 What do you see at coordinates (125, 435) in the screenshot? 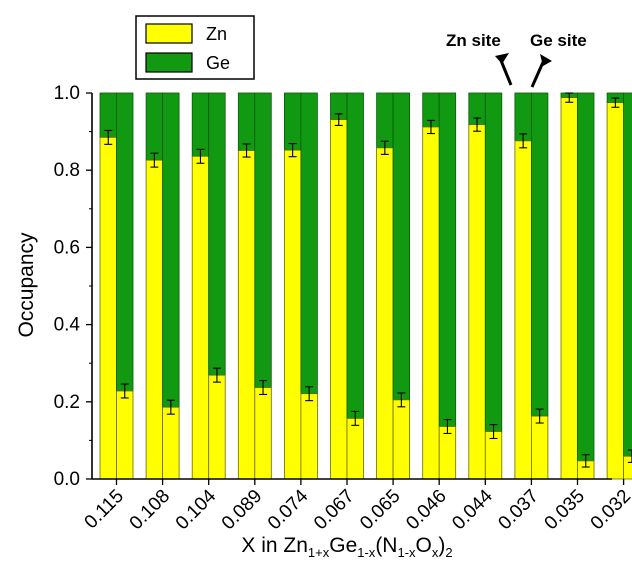
I see `bar-zn-ge-site-0.115` at bounding box center [125, 435].